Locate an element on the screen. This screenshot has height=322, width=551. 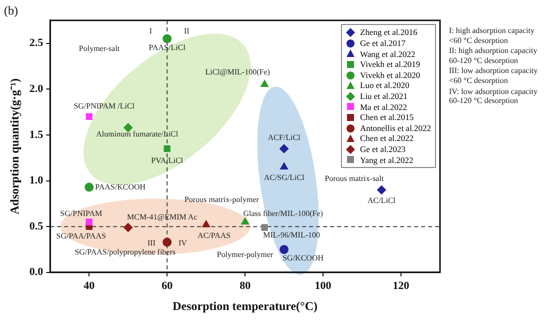
y-axis-title: Adsorption quantity(g·g⁻¹) is located at coordinates (14, 146).